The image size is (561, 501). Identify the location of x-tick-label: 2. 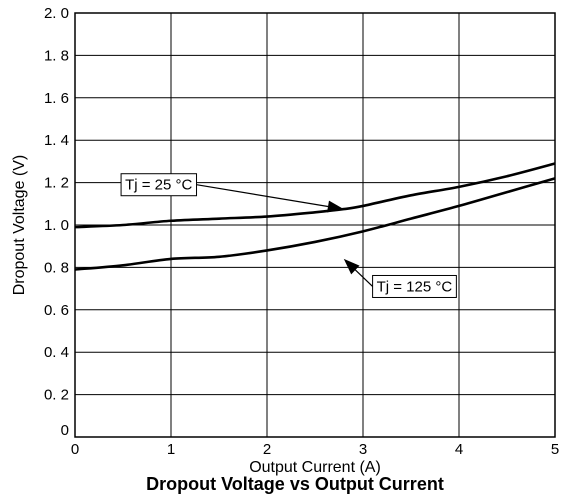
(267, 449).